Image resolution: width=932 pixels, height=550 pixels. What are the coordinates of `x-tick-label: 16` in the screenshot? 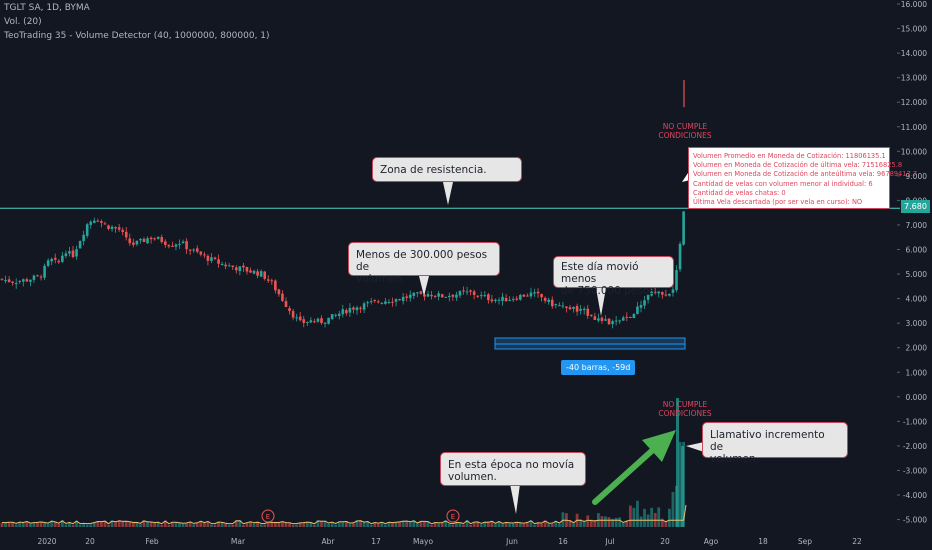 It's located at (563, 541).